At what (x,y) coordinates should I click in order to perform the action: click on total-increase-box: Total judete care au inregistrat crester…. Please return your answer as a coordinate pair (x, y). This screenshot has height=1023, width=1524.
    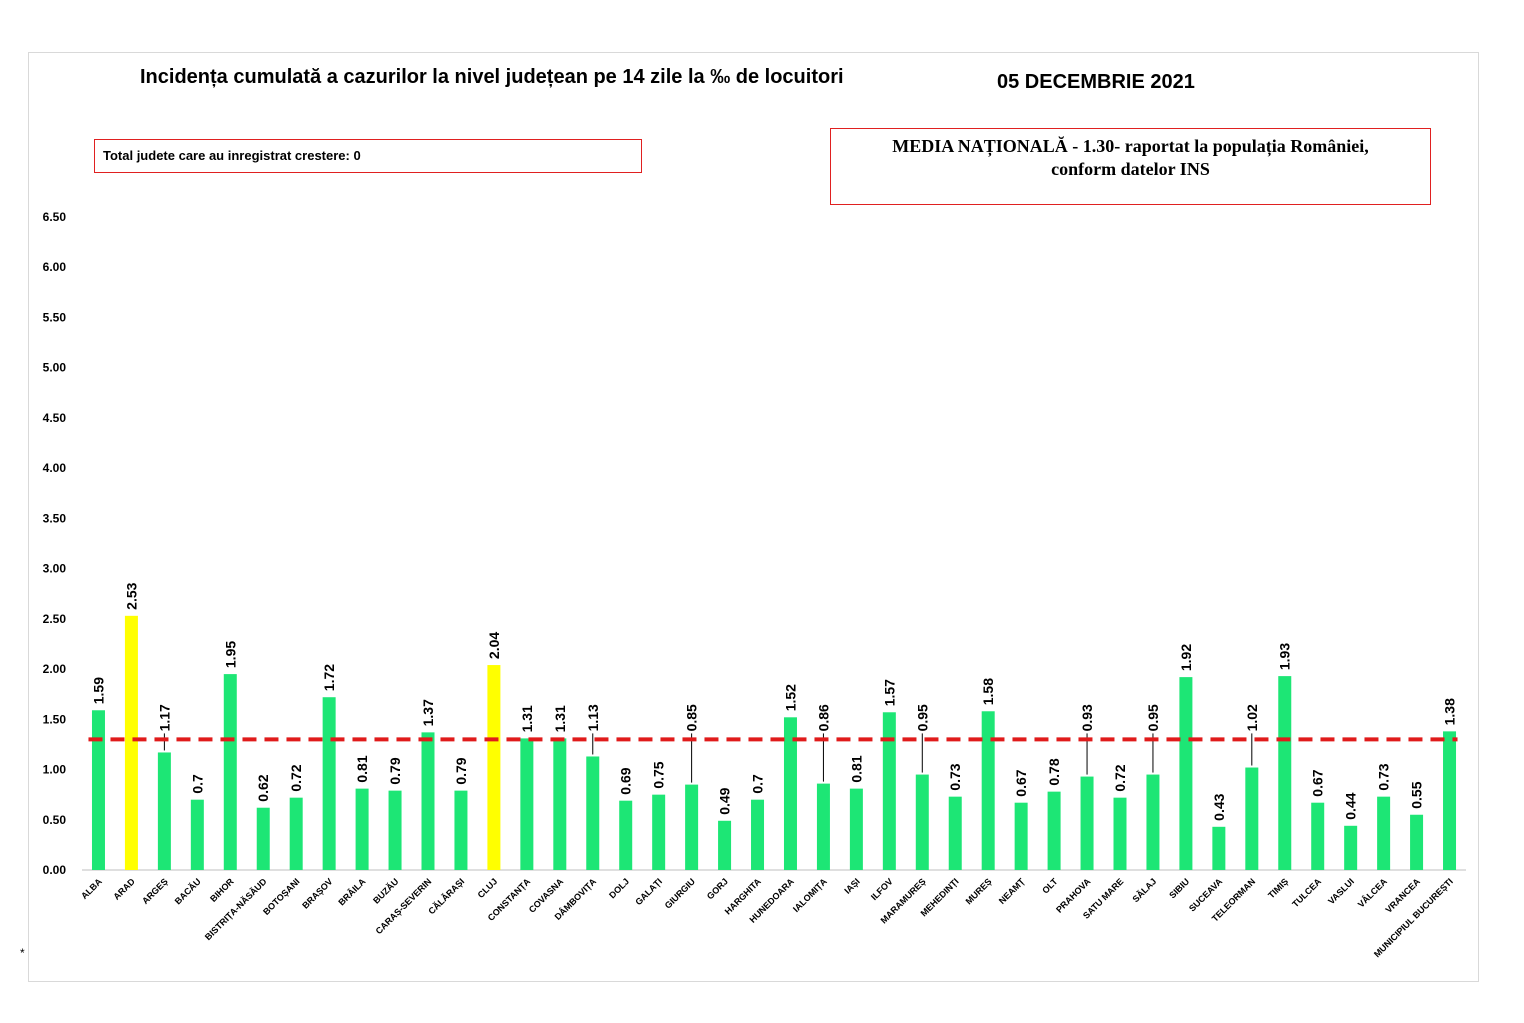
    Looking at the image, I should click on (368, 156).